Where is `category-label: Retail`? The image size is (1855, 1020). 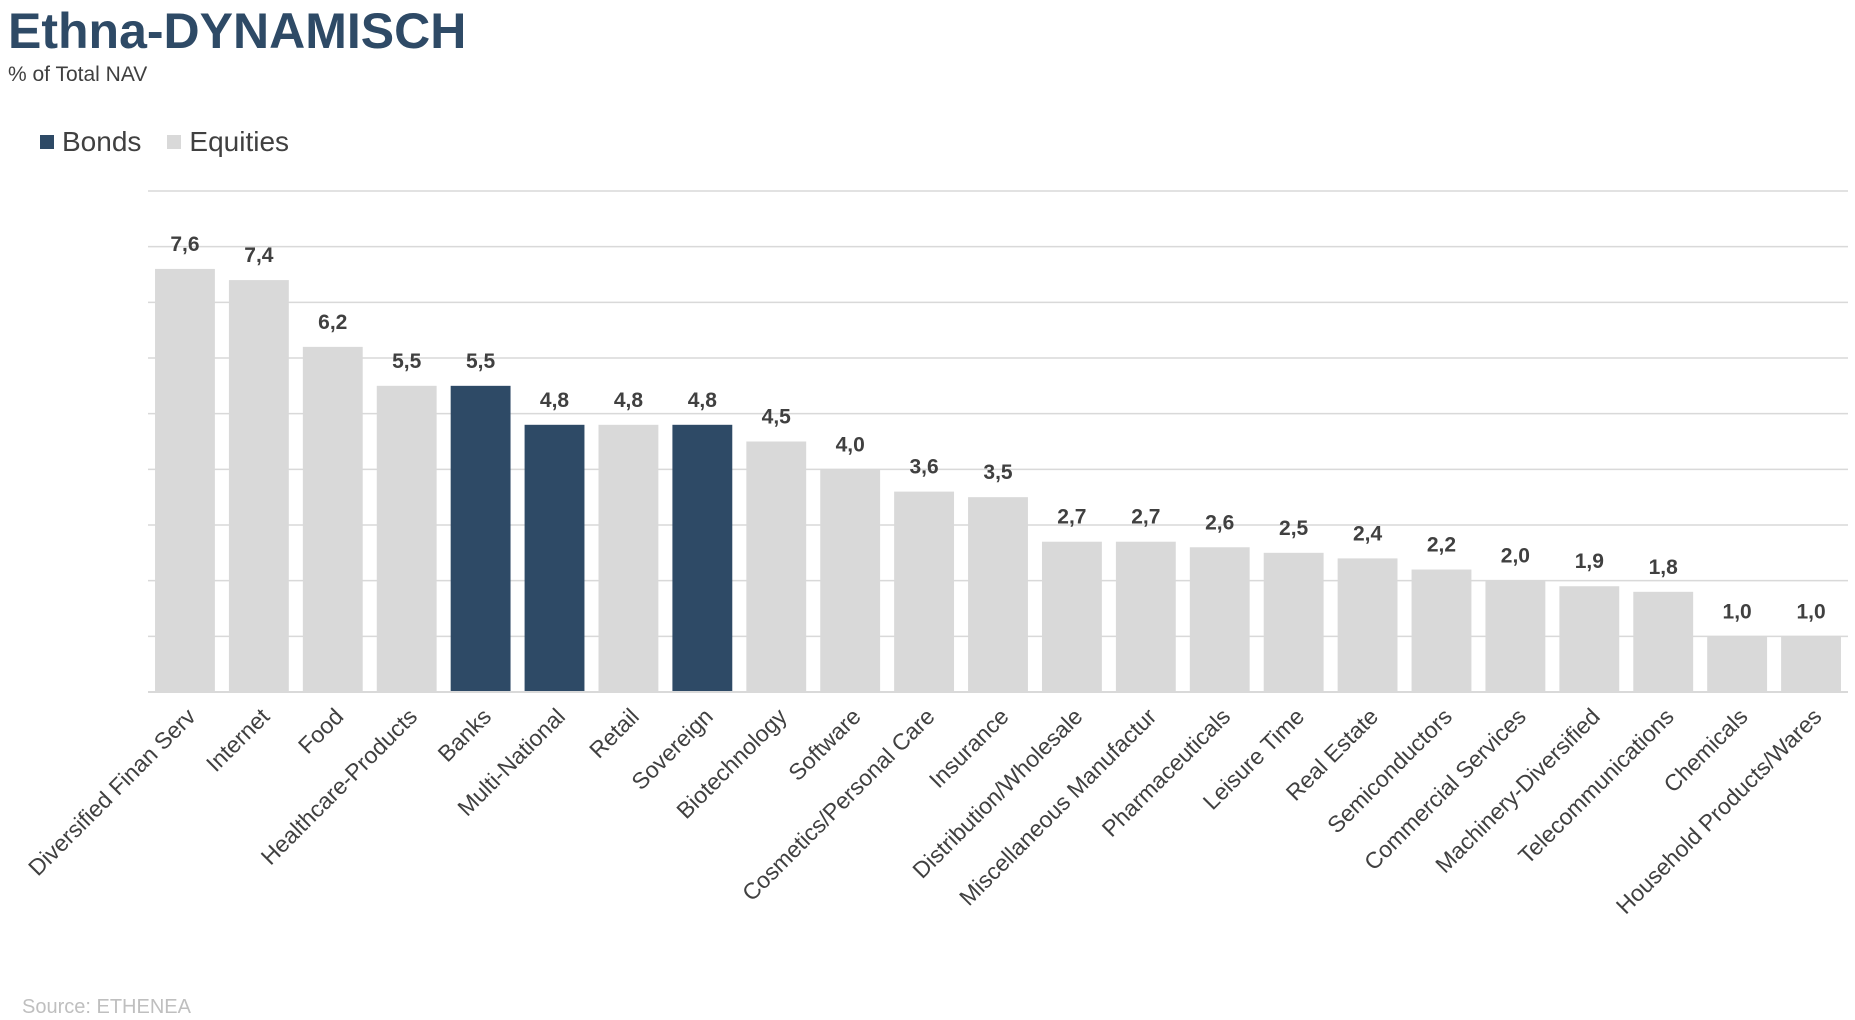
category-label: Retail is located at coordinates (614, 733).